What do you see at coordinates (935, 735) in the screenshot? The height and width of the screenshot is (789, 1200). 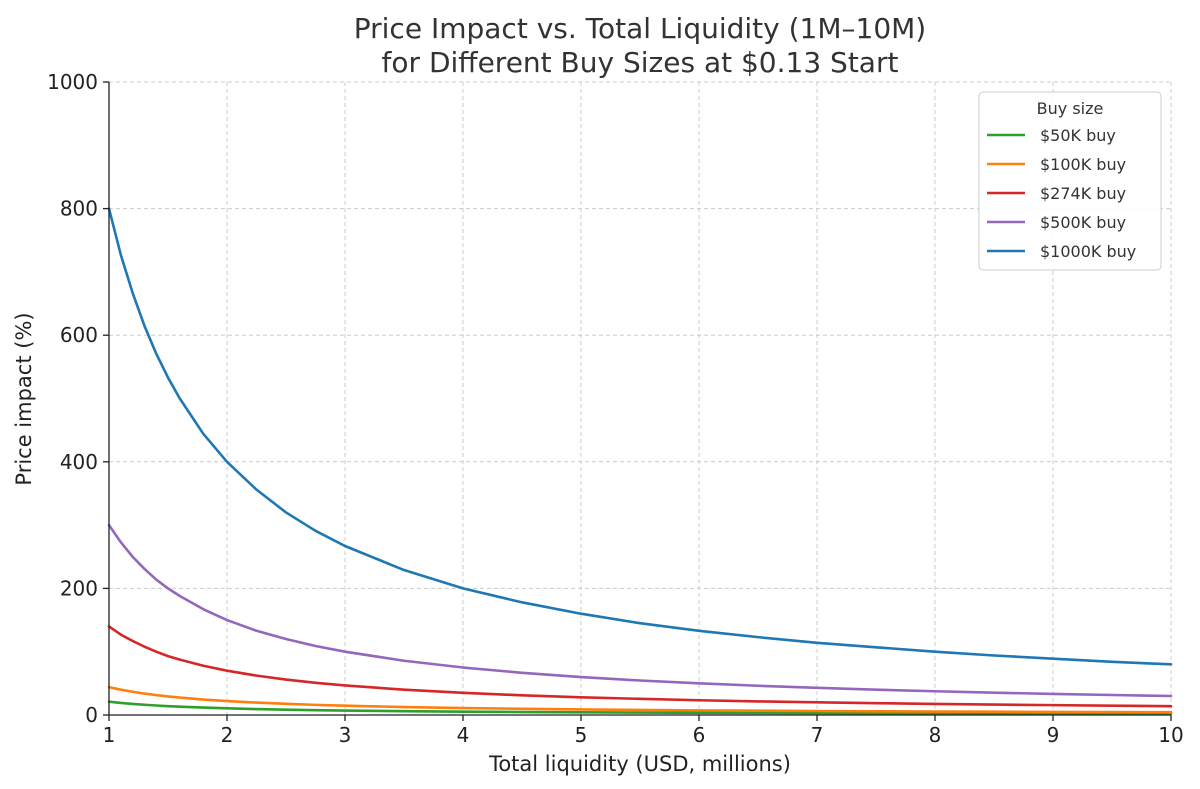 I see `x-tick-label: 8` at bounding box center [935, 735].